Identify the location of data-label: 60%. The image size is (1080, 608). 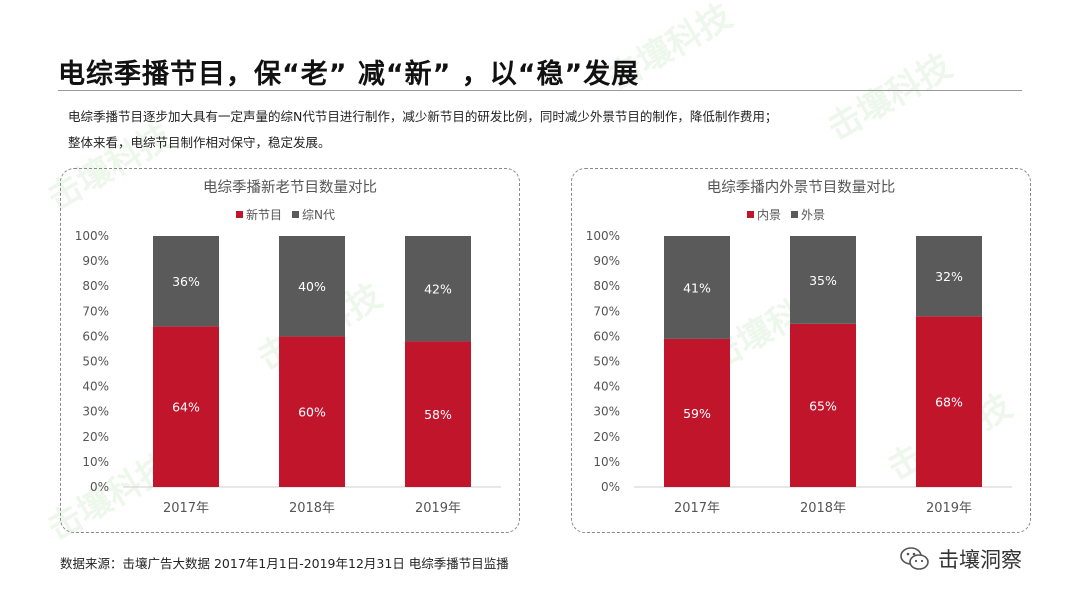
(312, 412).